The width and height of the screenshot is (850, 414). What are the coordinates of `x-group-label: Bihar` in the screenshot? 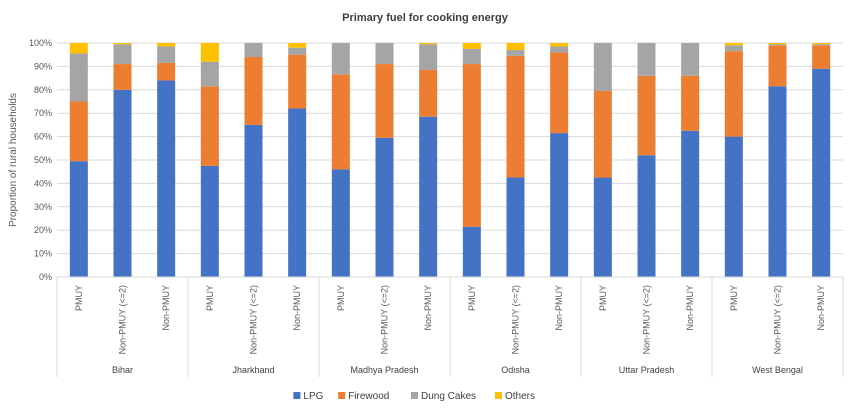 It's located at (122, 370).